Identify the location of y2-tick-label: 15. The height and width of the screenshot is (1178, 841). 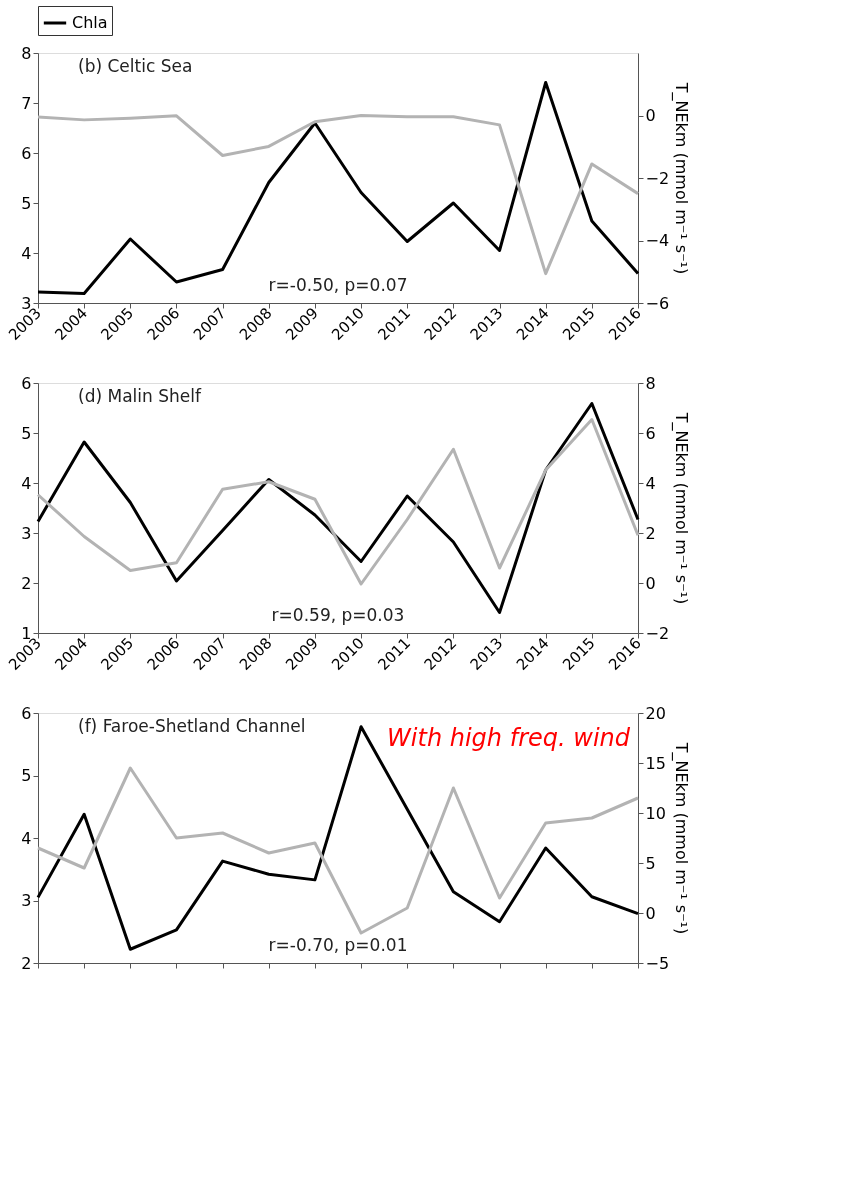
(655, 763).